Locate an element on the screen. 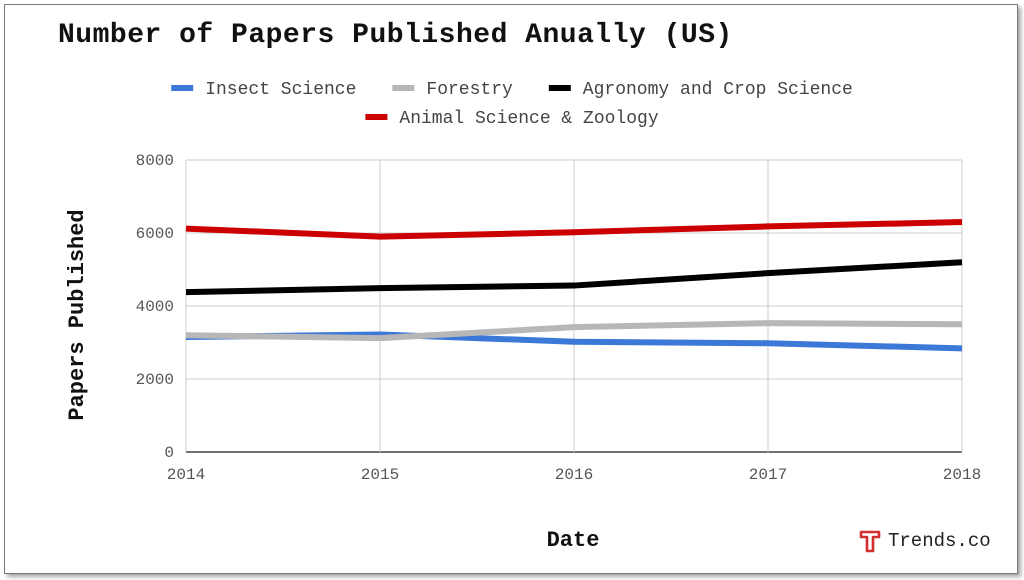 This screenshot has width=1024, height=580. chart-title: Number of Papers Published Anually (US) is located at coordinates (395, 35).